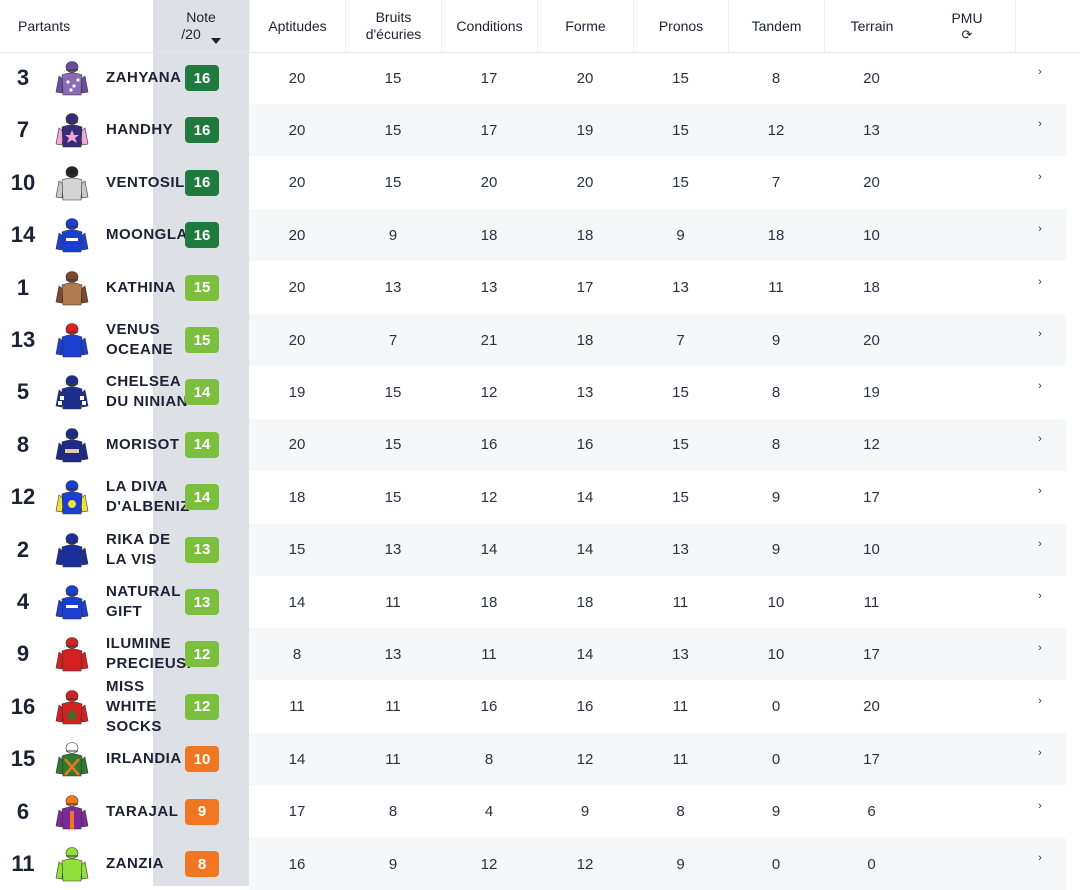 This screenshot has height=890, width=1080. Describe the element at coordinates (776, 130) in the screenshot. I see `score-tandem: 12` at that location.